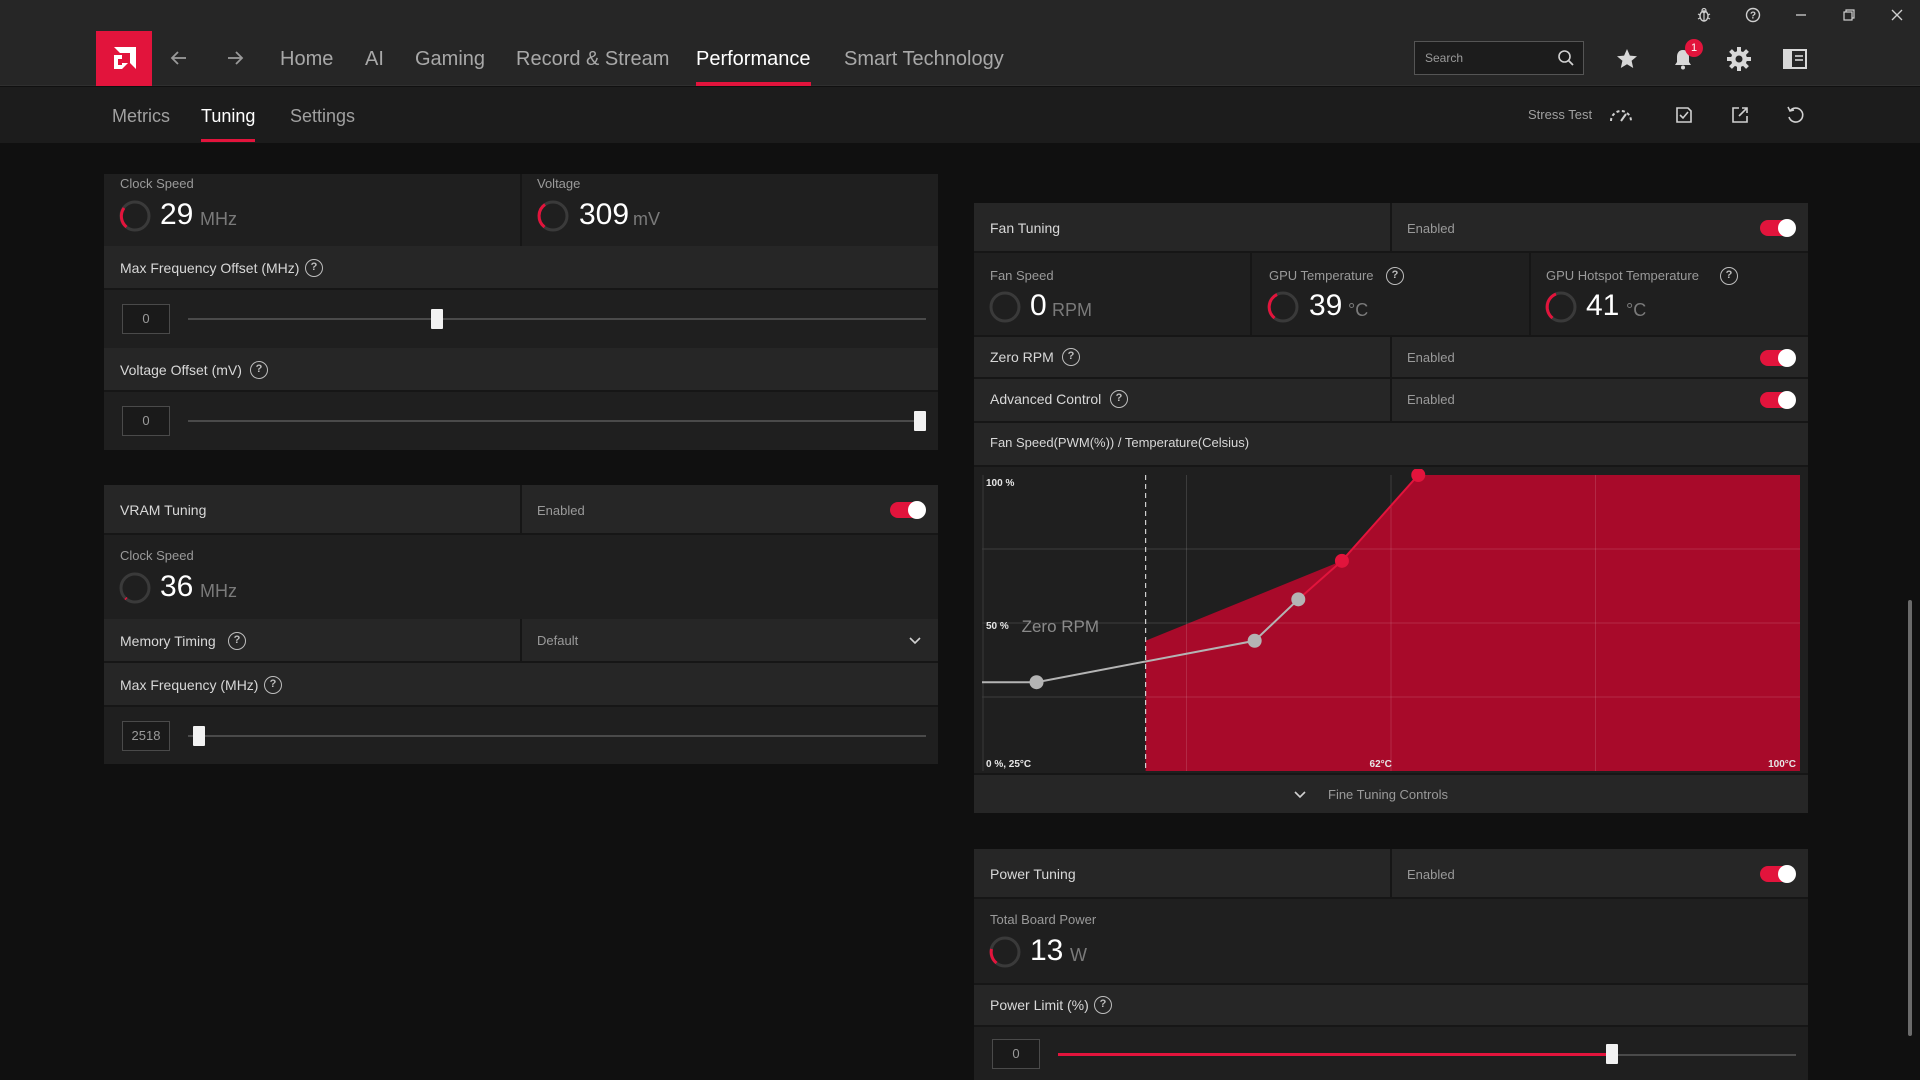 This screenshot has height=1080, width=1920. I want to click on zero-rpm-toggle, so click(1778, 358).